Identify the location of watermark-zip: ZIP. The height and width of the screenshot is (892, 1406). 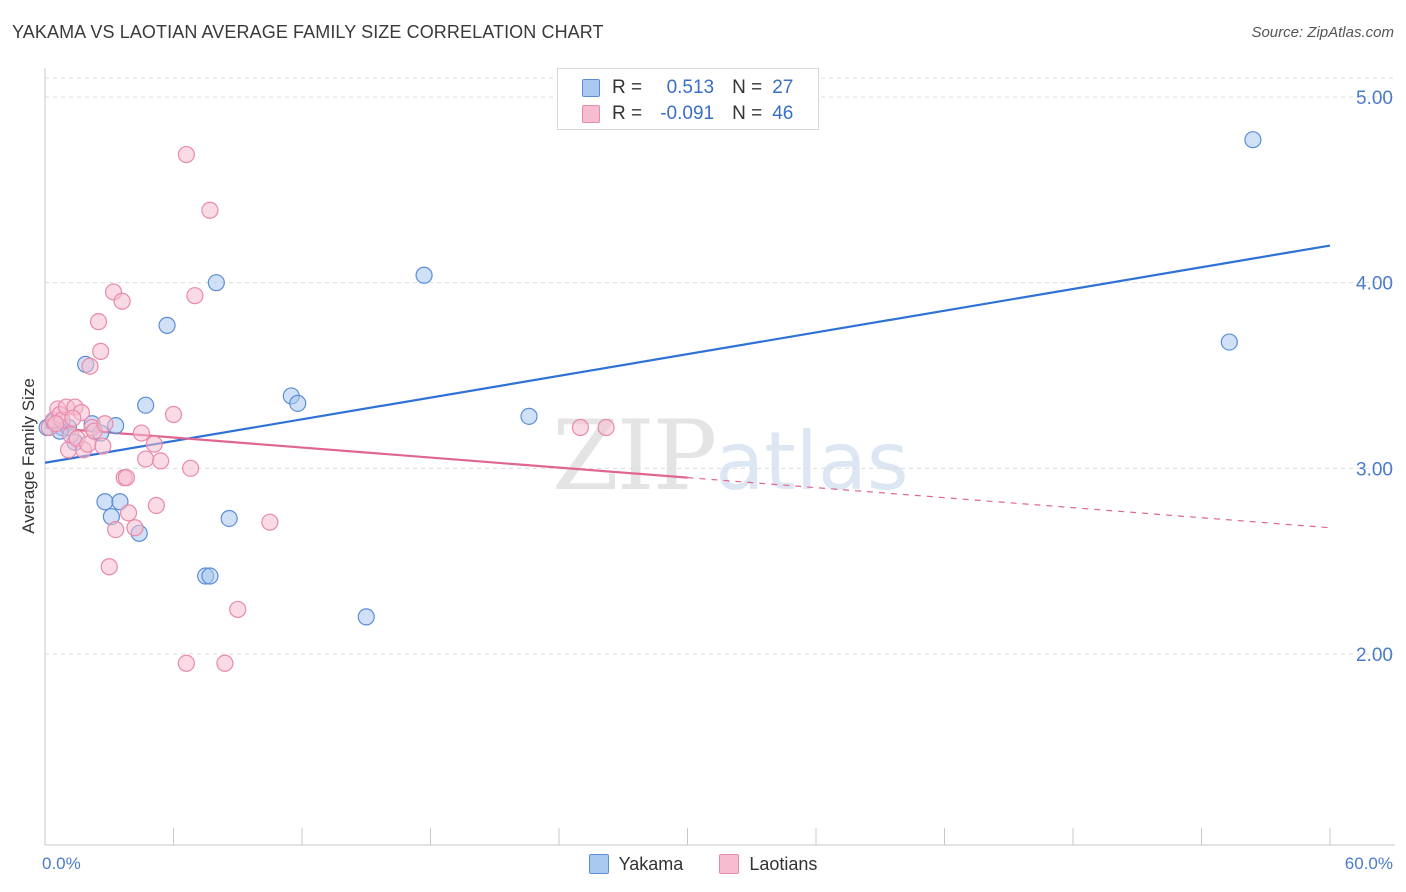
(634, 456).